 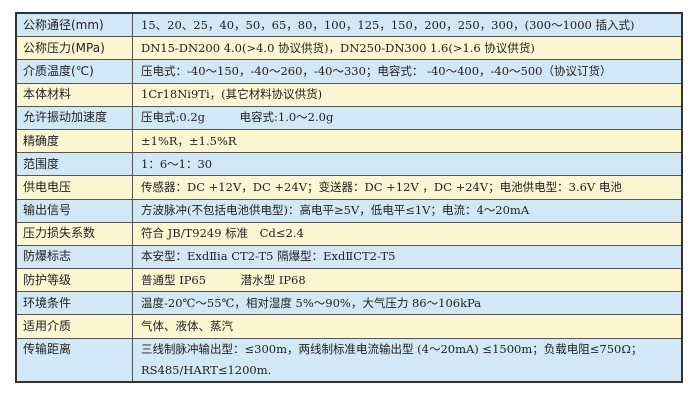 I want to click on spec-label: 本体材料, so click(x=74, y=94).